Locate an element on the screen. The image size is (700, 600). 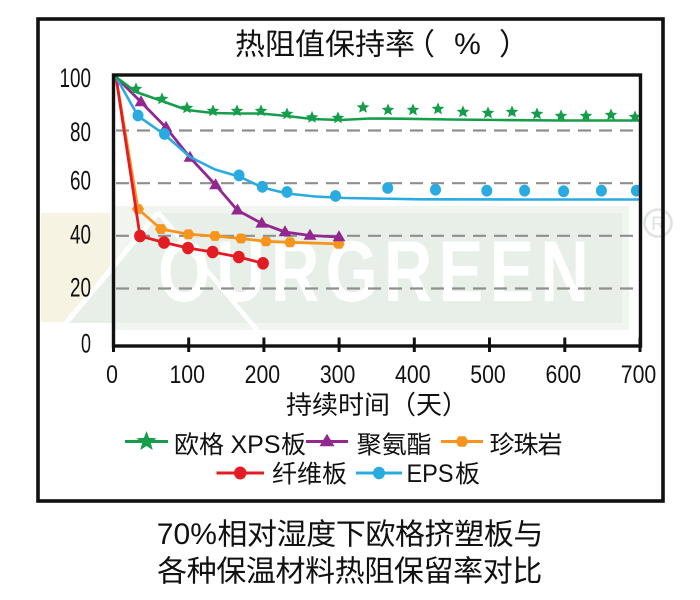
svg-text: 200 is located at coordinates (263, 375).